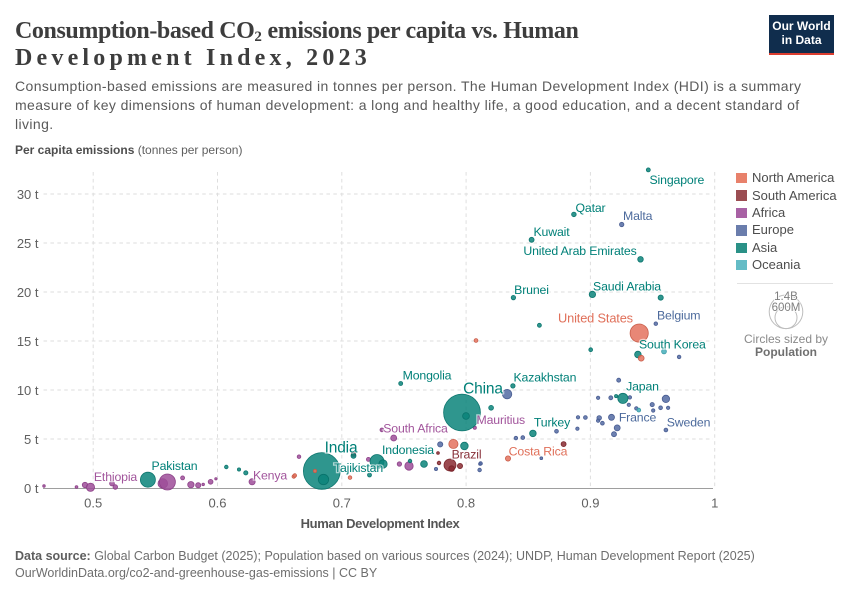  Describe the element at coordinates (538, 452) in the screenshot. I see `svg-text: Costa Rica` at that location.